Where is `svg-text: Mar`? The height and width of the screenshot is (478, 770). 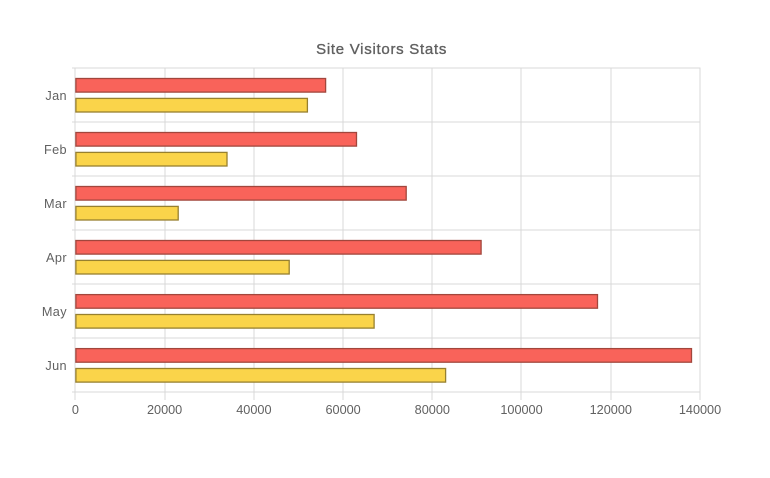
svg-text: Mar is located at coordinates (55, 204).